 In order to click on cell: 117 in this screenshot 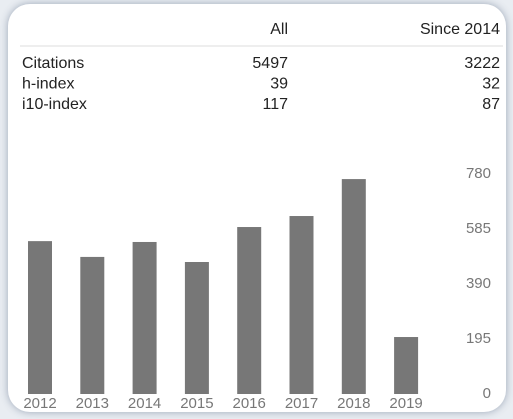, I will do `click(275, 104)`.